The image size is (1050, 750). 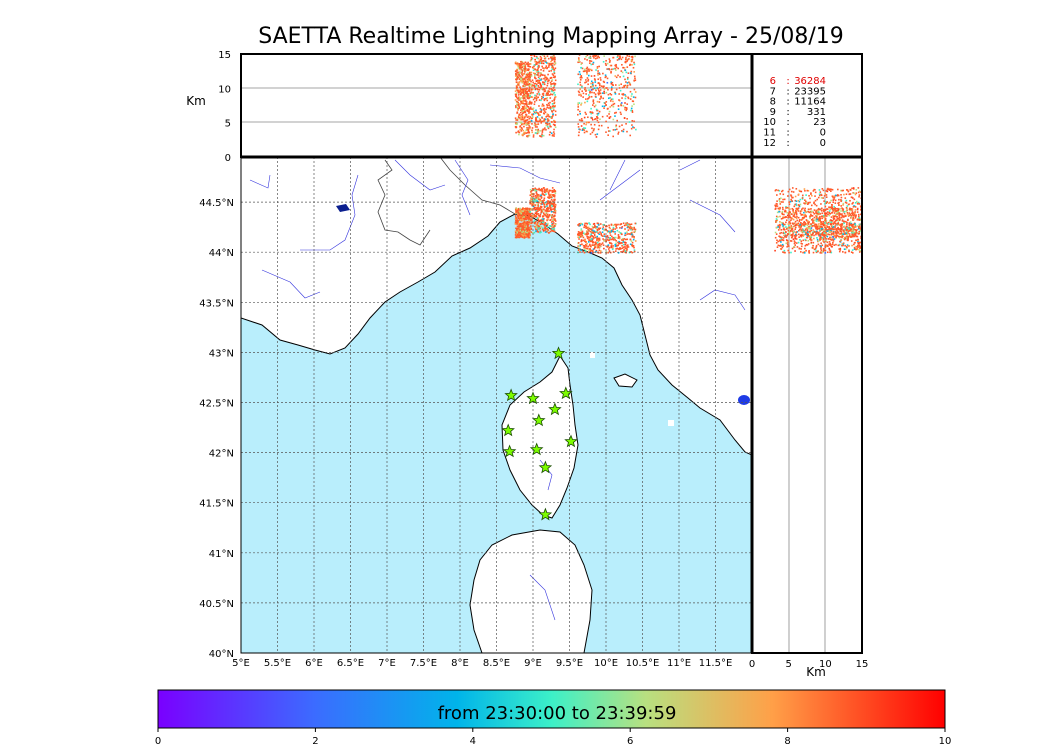 What do you see at coordinates (752, 664) in the screenshot?
I see `side-km-tick-label: 0` at bounding box center [752, 664].